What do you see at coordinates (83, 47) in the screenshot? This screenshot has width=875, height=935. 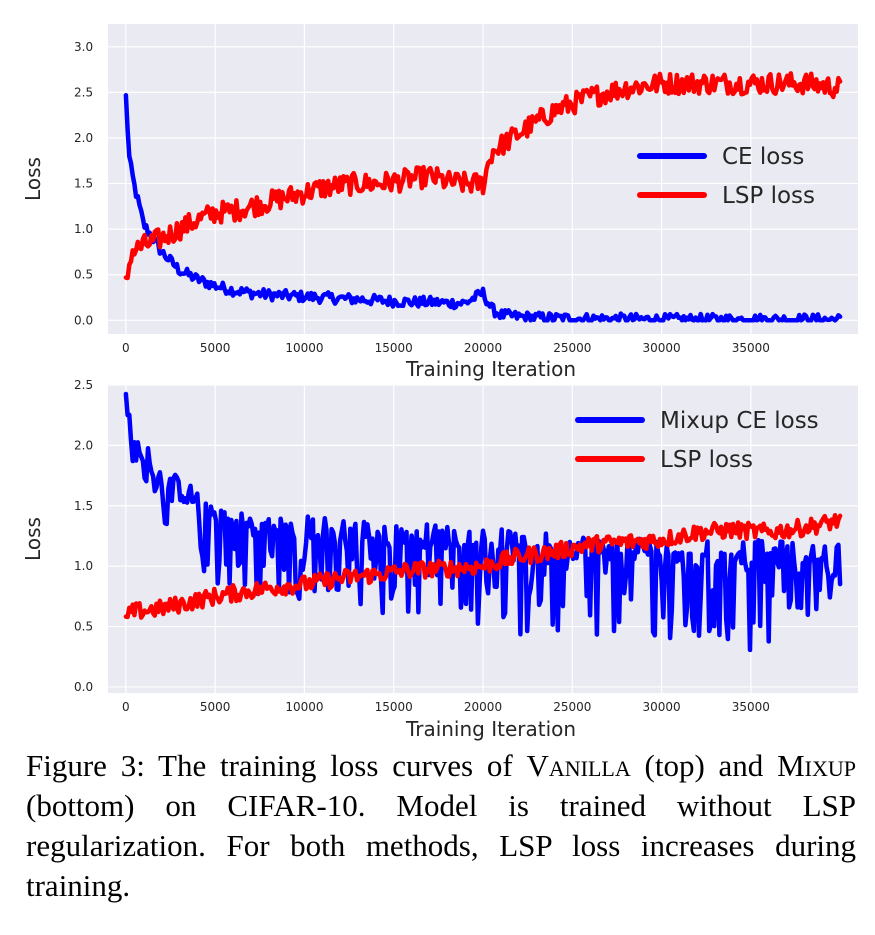 I see `y-tick-label: 3.0` at bounding box center [83, 47].